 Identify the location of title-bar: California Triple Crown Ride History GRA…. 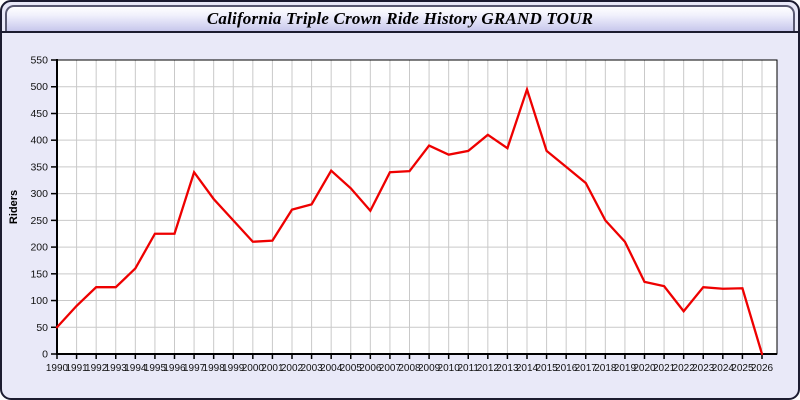
(400, 18).